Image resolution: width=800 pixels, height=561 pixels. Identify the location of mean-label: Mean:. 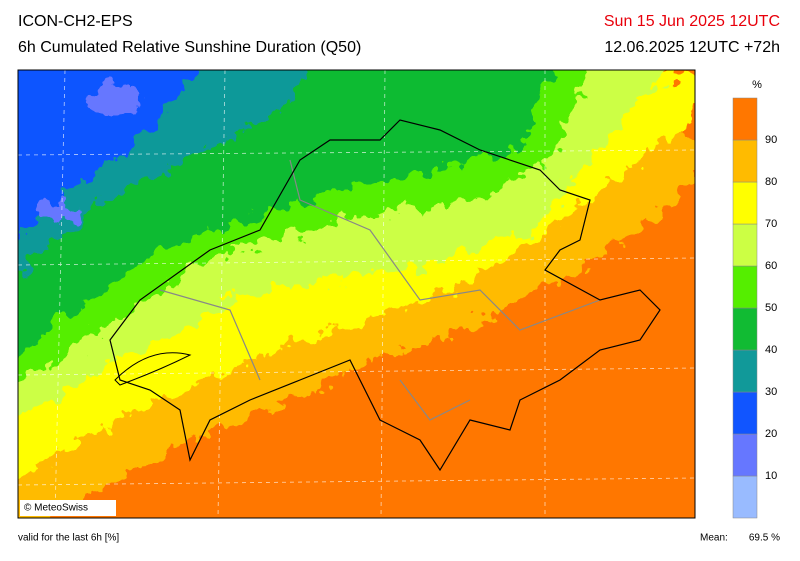
(714, 538).